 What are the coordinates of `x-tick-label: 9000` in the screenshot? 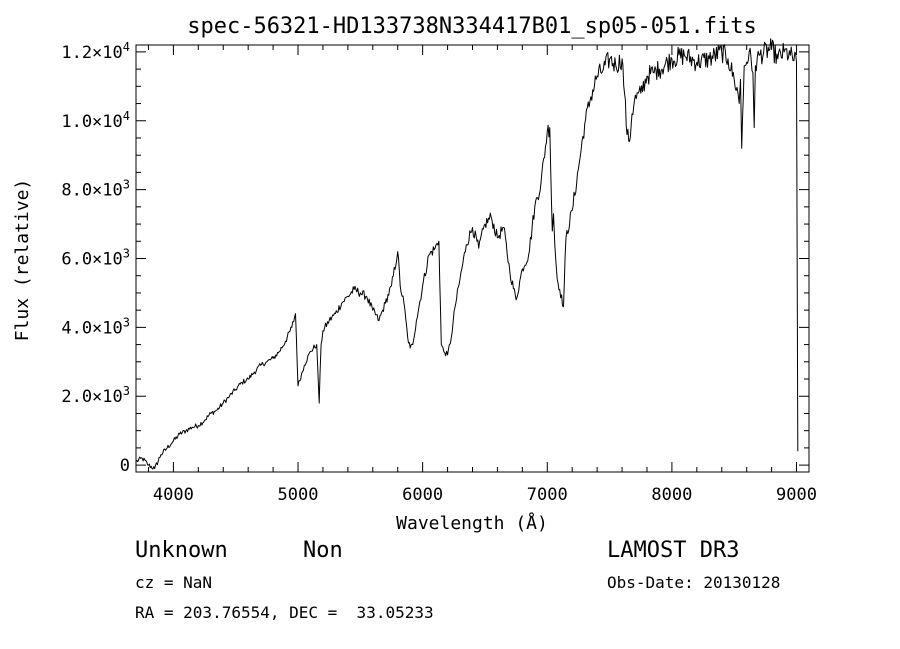 It's located at (796, 495).